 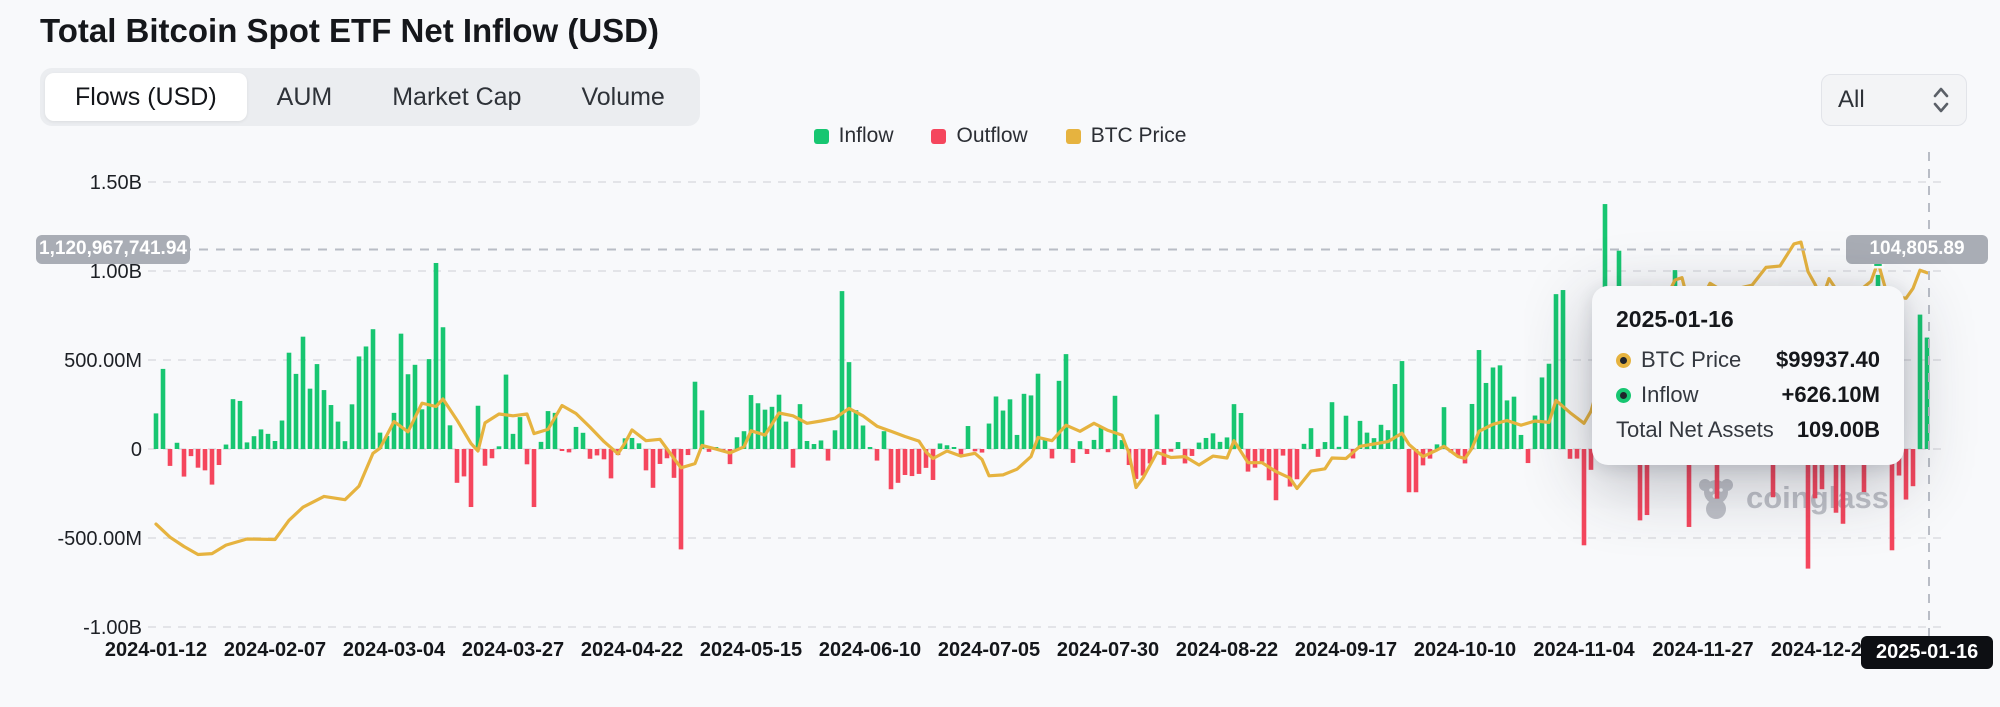 I want to click on svg-text: 2024-11-27, so click(x=1702, y=650).